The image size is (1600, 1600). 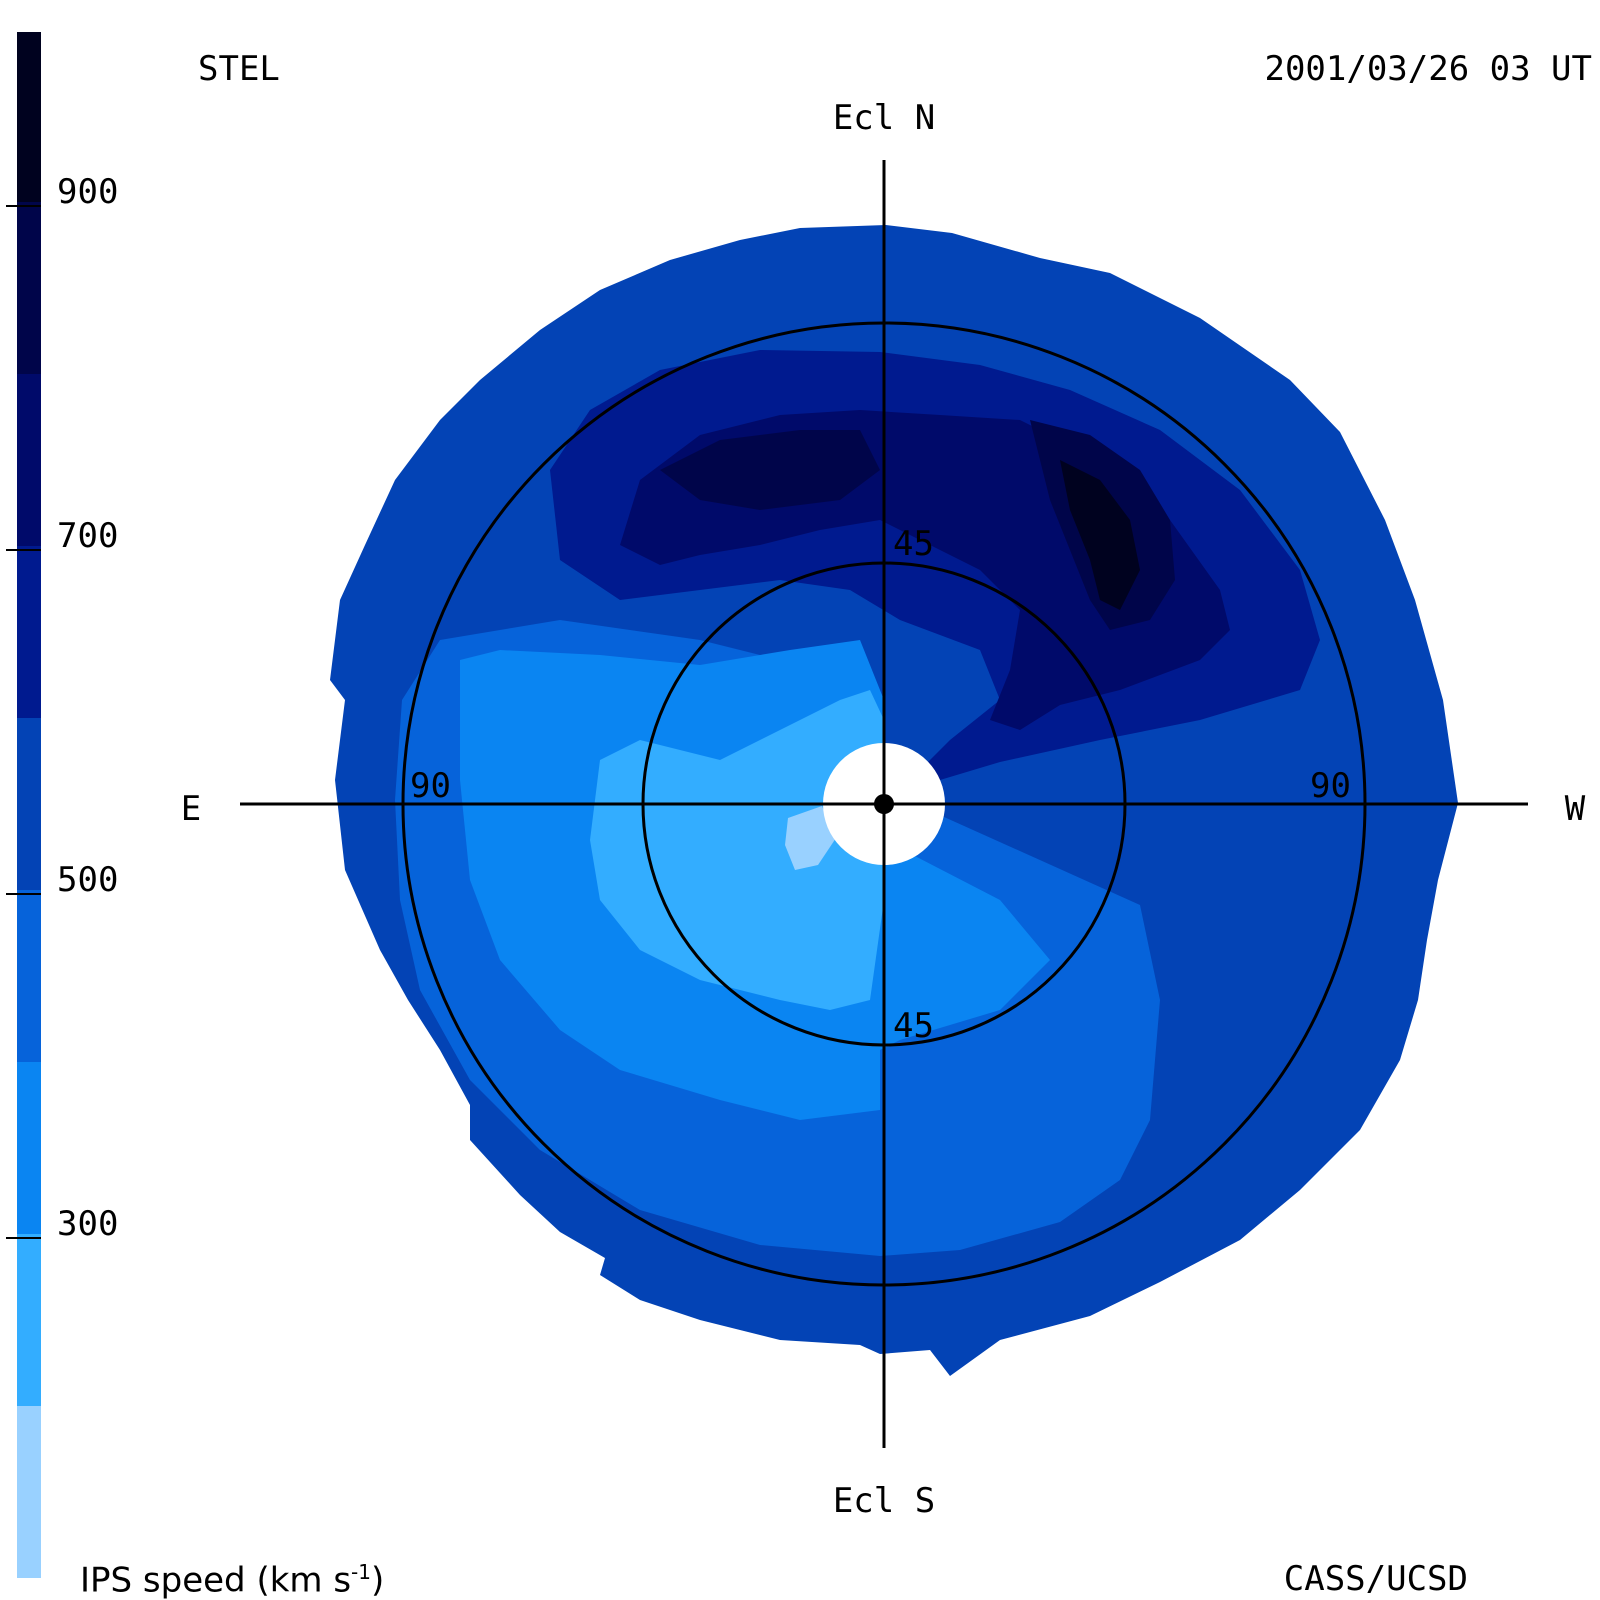 What do you see at coordinates (239, 69) in the screenshot?
I see `station-label: STEL` at bounding box center [239, 69].